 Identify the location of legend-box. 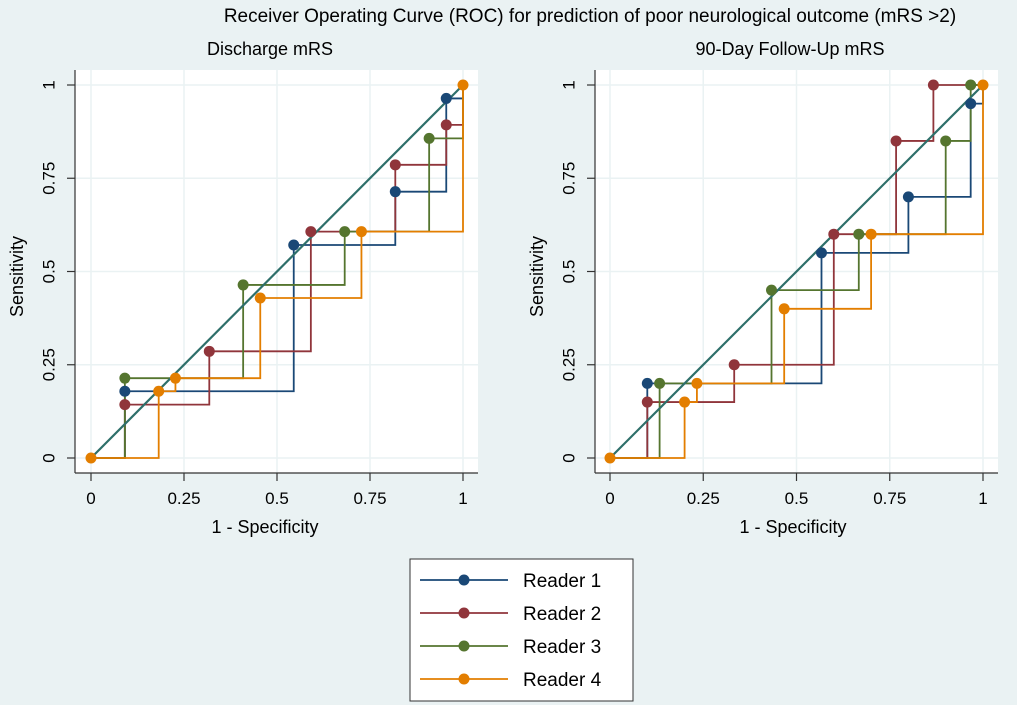
(521, 630).